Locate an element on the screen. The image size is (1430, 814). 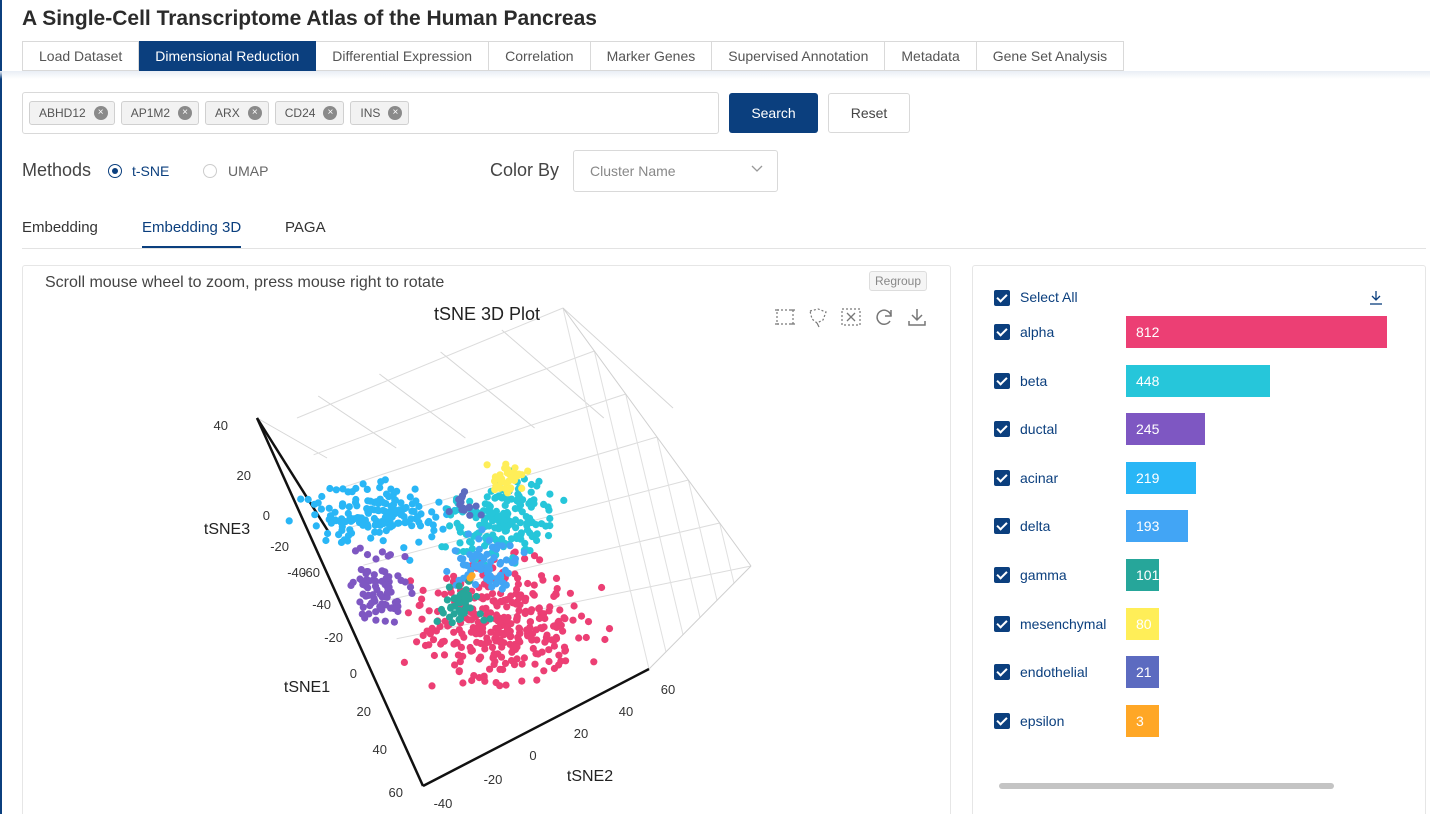
view-subtabs: Embedding Embedding 3D PAGA is located at coordinates (724, 234).